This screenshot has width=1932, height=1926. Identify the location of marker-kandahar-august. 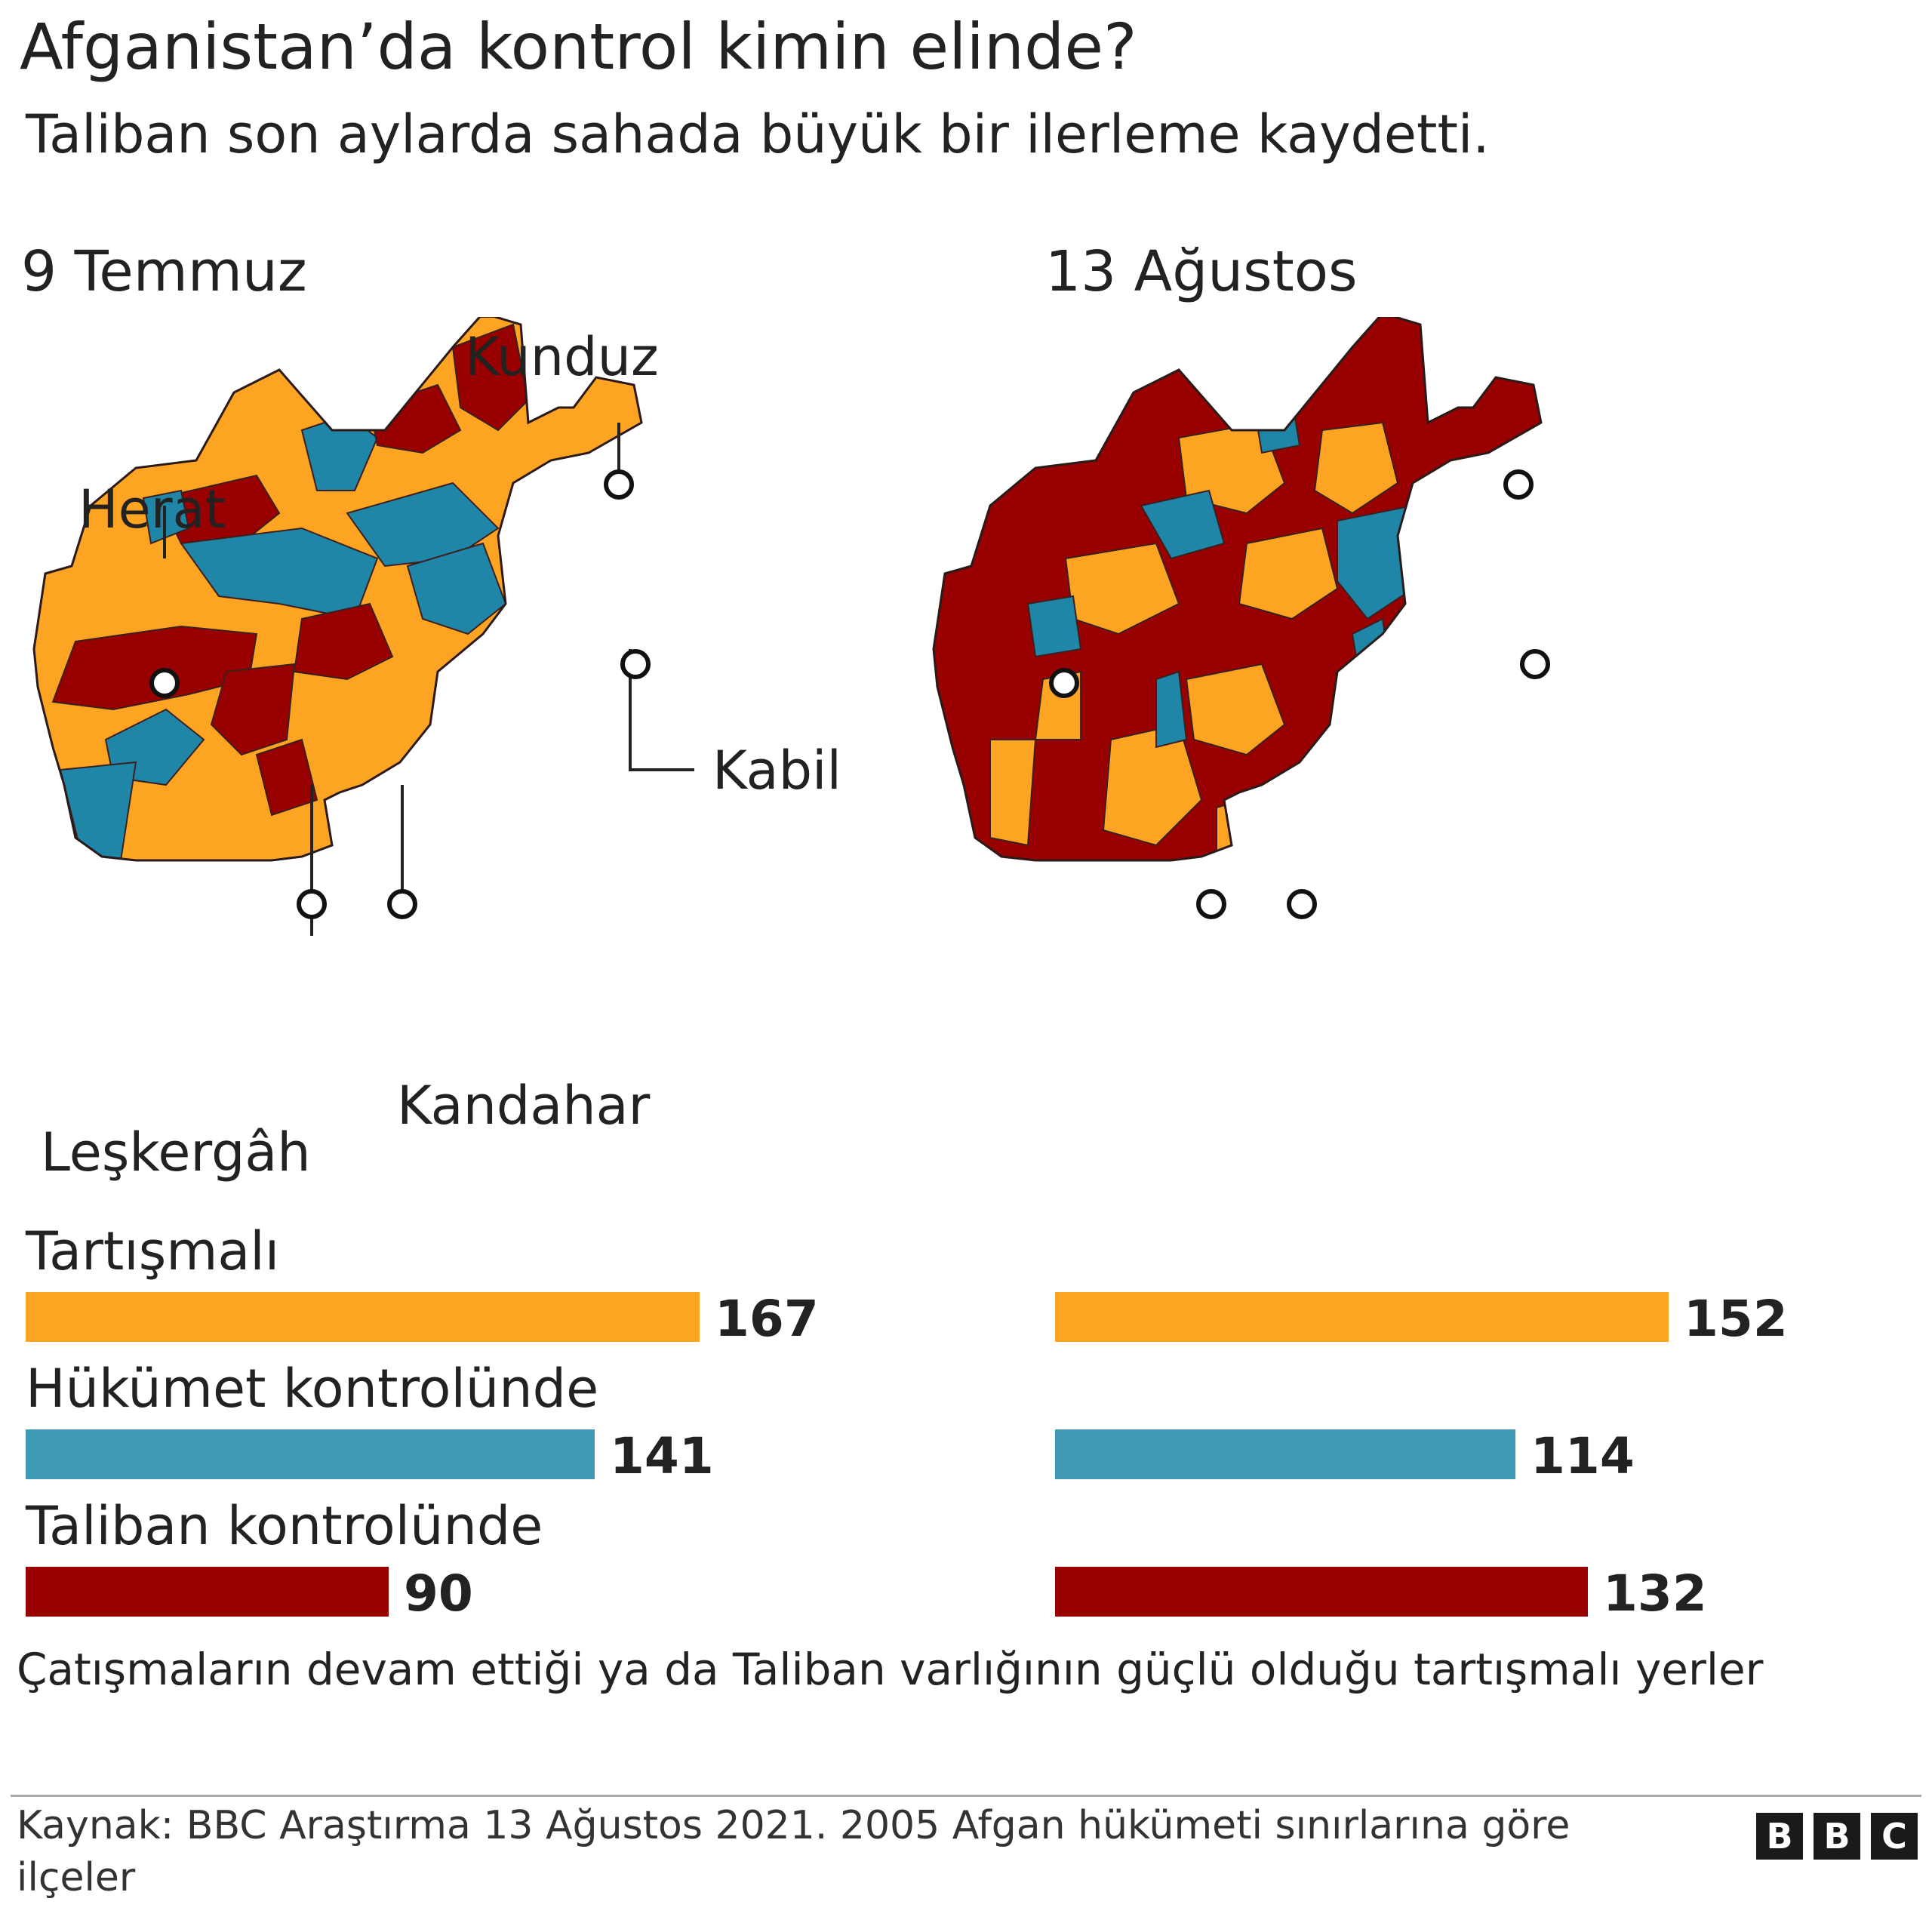
(1302, 904).